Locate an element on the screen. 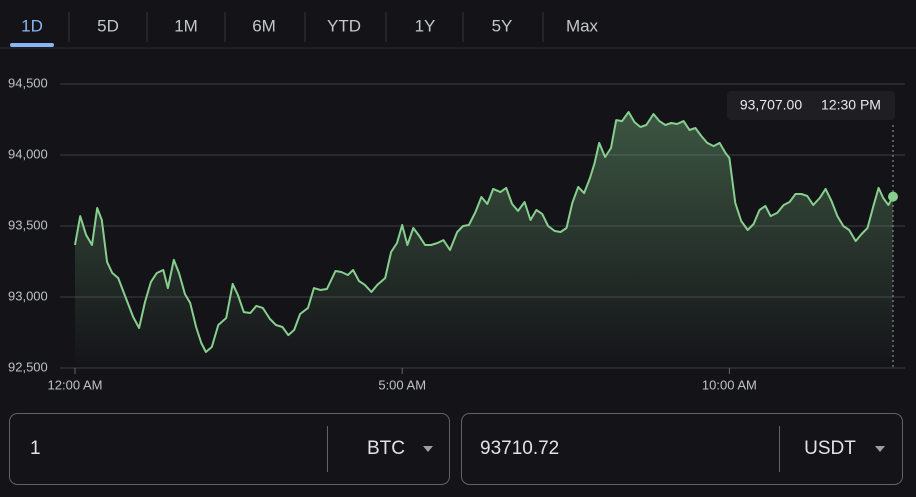 This screenshot has height=497, width=916. y-tick-label: 94,000 is located at coordinates (28, 153).